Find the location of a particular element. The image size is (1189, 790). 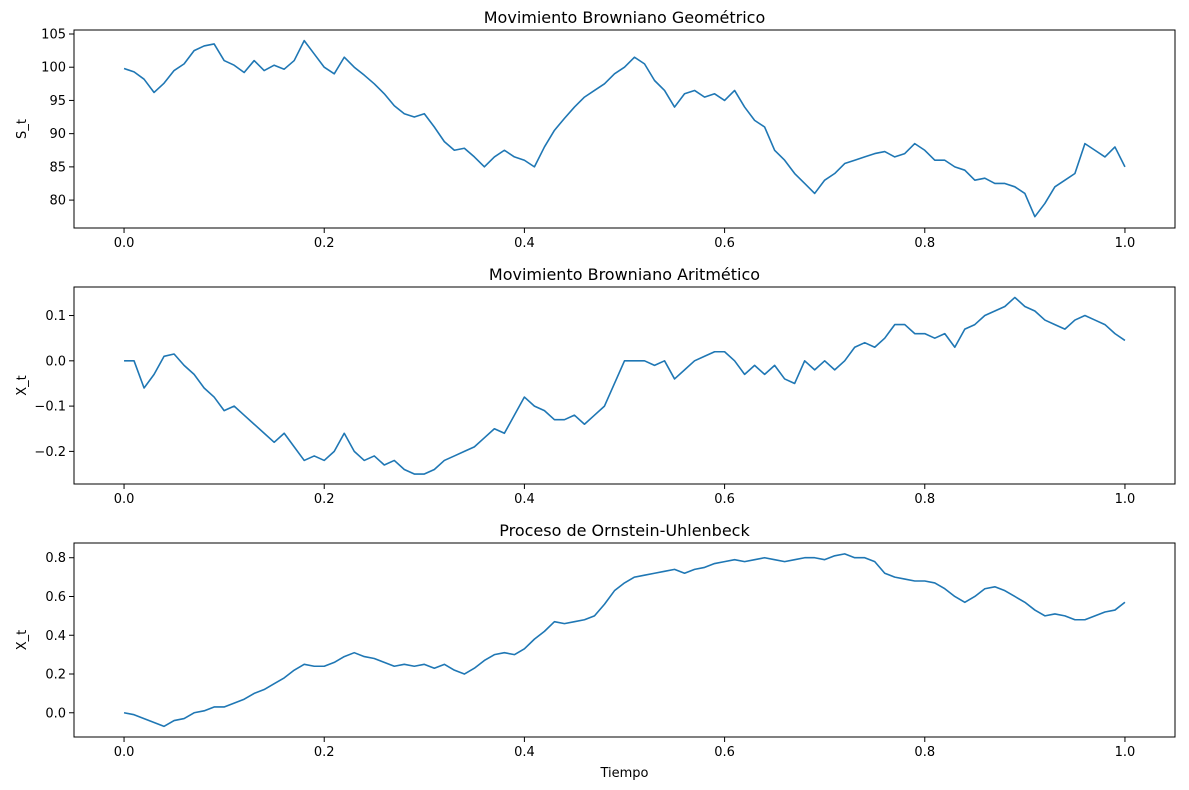

y-tick-label: 95 is located at coordinates (57, 101).